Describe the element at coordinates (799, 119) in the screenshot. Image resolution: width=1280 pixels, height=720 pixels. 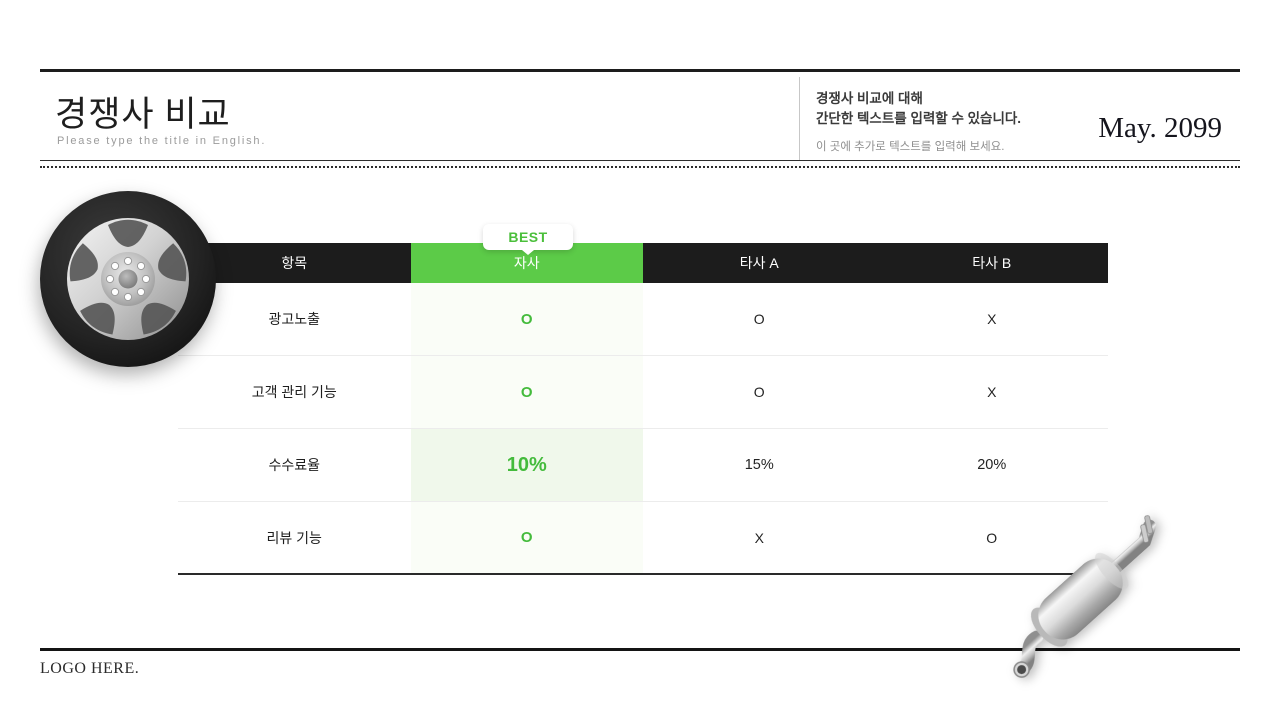
I see `header-divider` at that location.